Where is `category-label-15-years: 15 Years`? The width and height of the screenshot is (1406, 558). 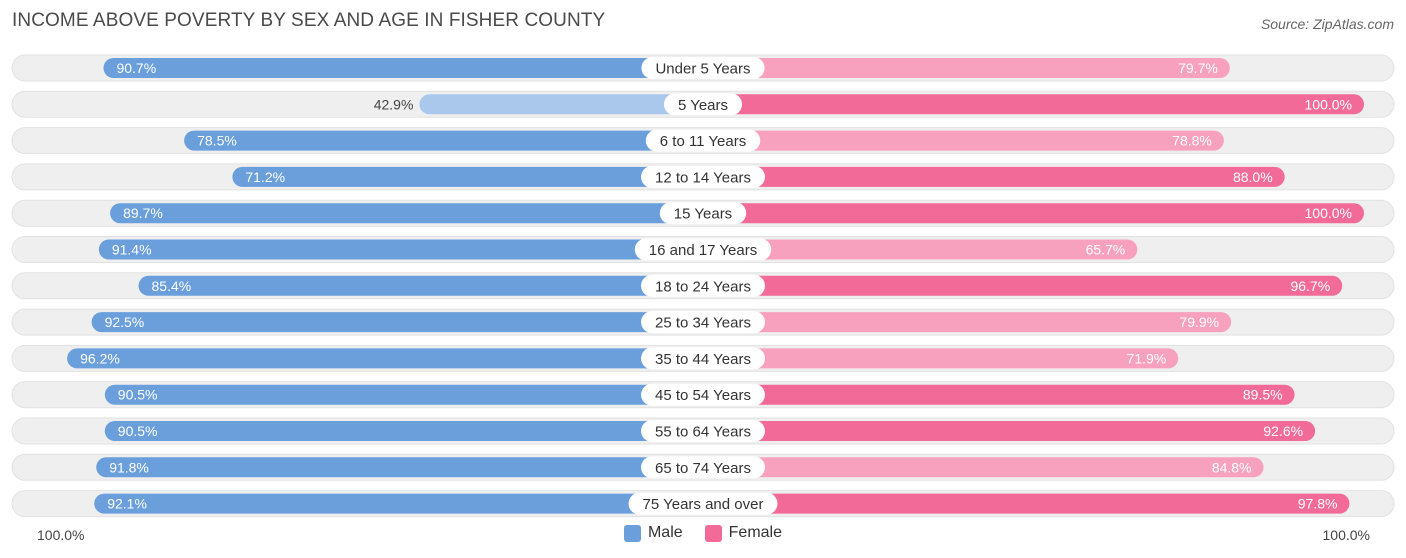
category-label-15-years: 15 Years is located at coordinates (703, 214).